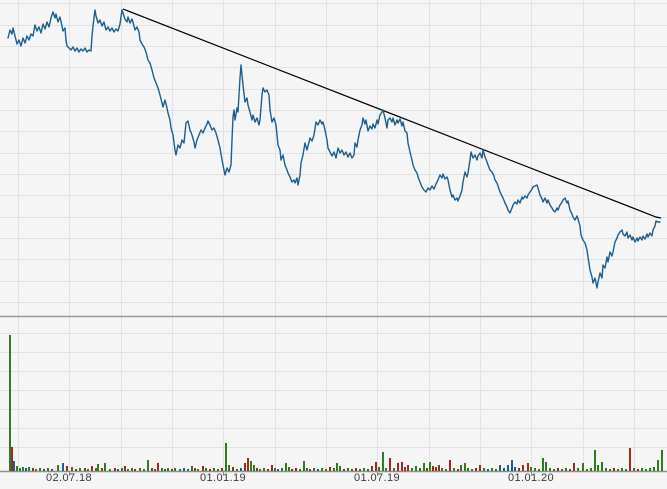  What do you see at coordinates (223, 478) in the screenshot?
I see `x-axis-label: 01.01.19` at bounding box center [223, 478].